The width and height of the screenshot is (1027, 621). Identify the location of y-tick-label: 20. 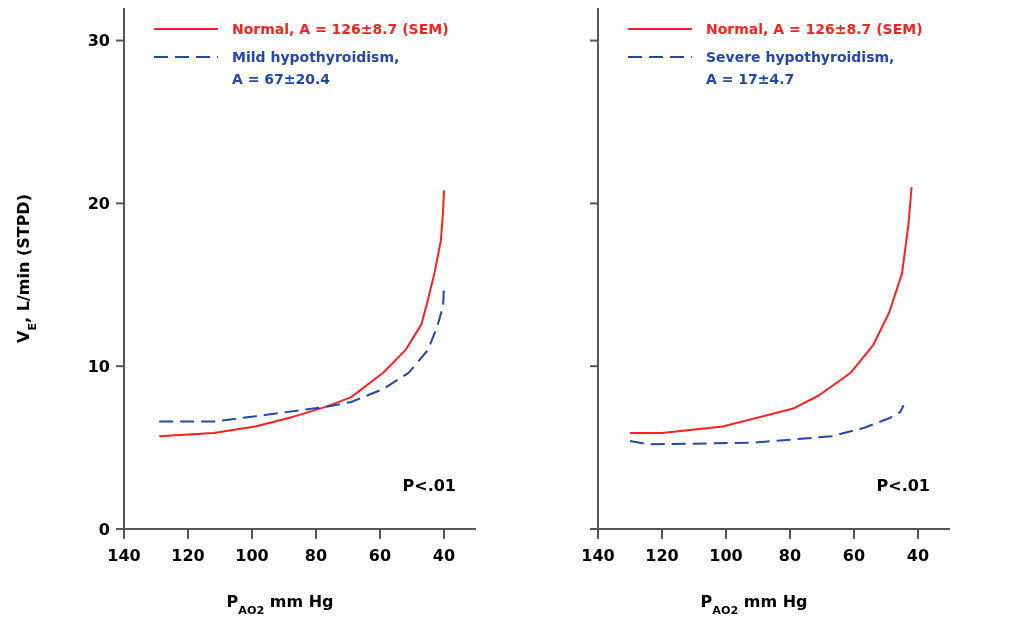
(98, 203).